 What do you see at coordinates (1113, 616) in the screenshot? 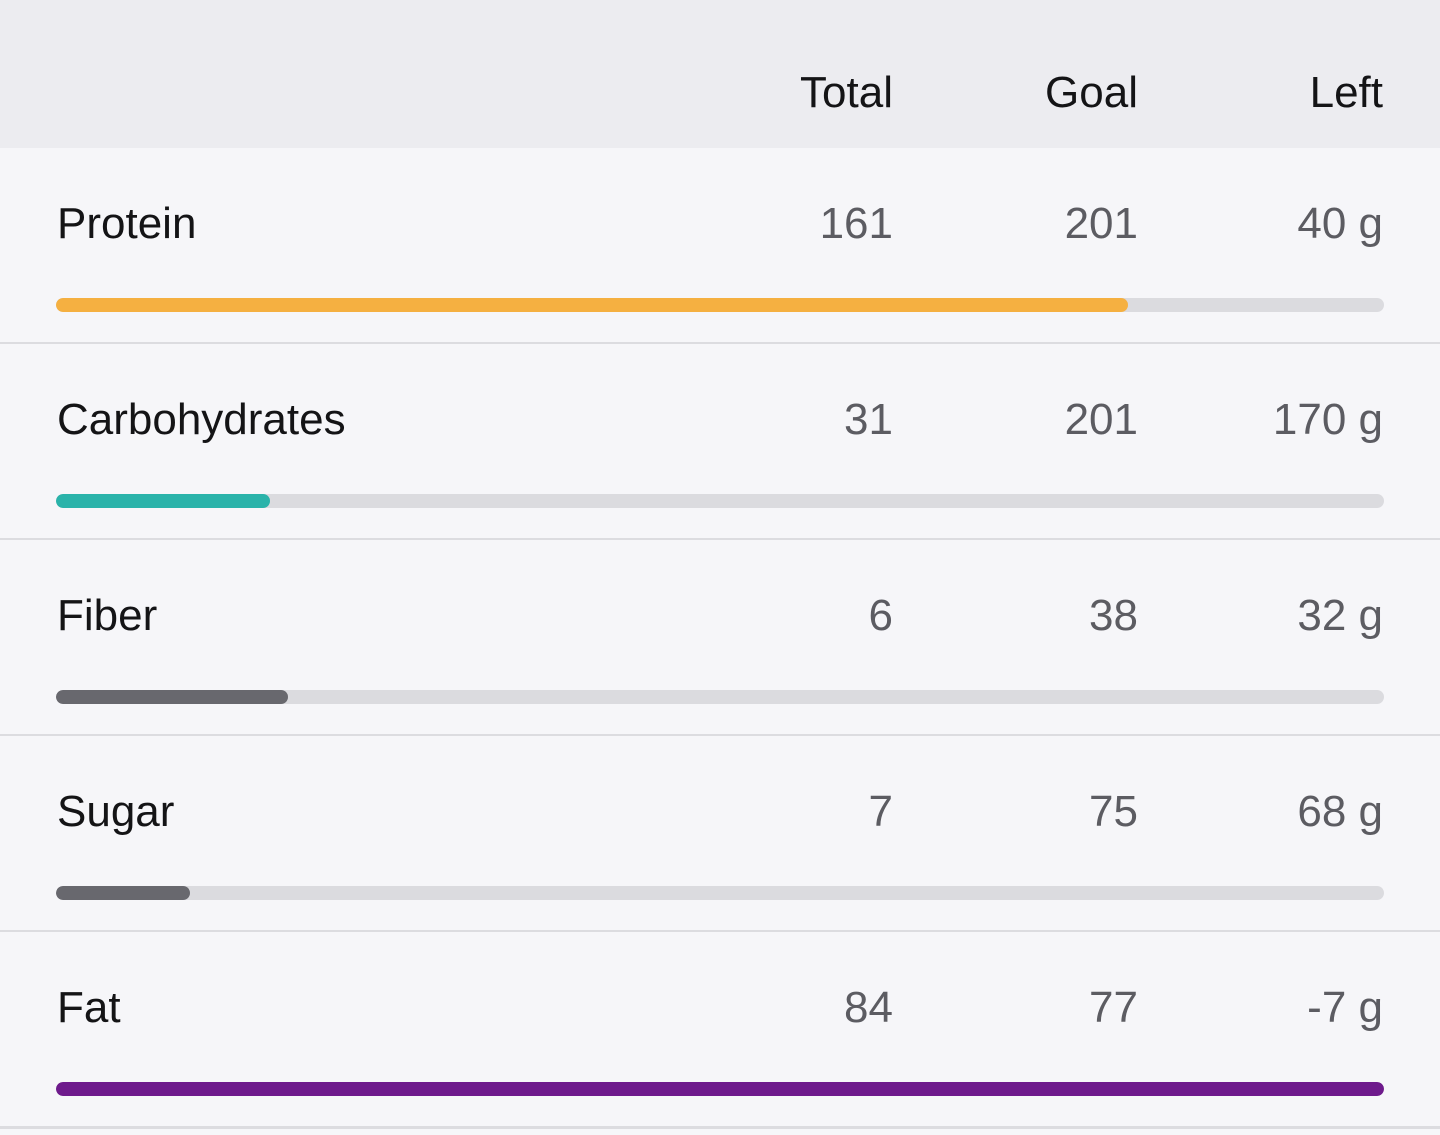
I see `goal-value: 38` at bounding box center [1113, 616].